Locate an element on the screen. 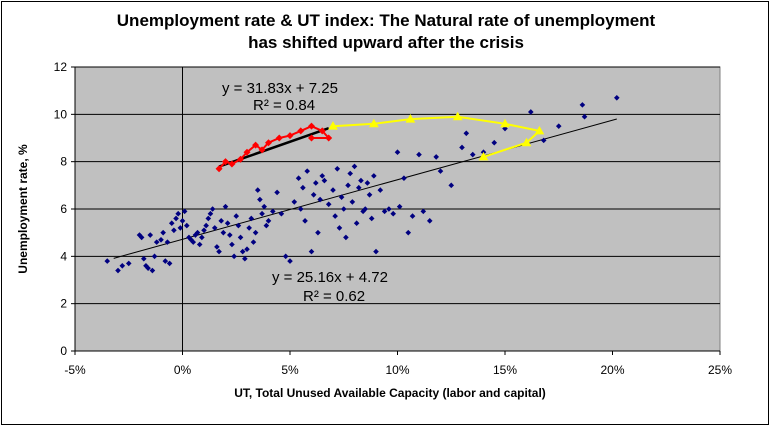  lower-trend-equation: y = 25.16x + 4.72 is located at coordinates (330, 277).